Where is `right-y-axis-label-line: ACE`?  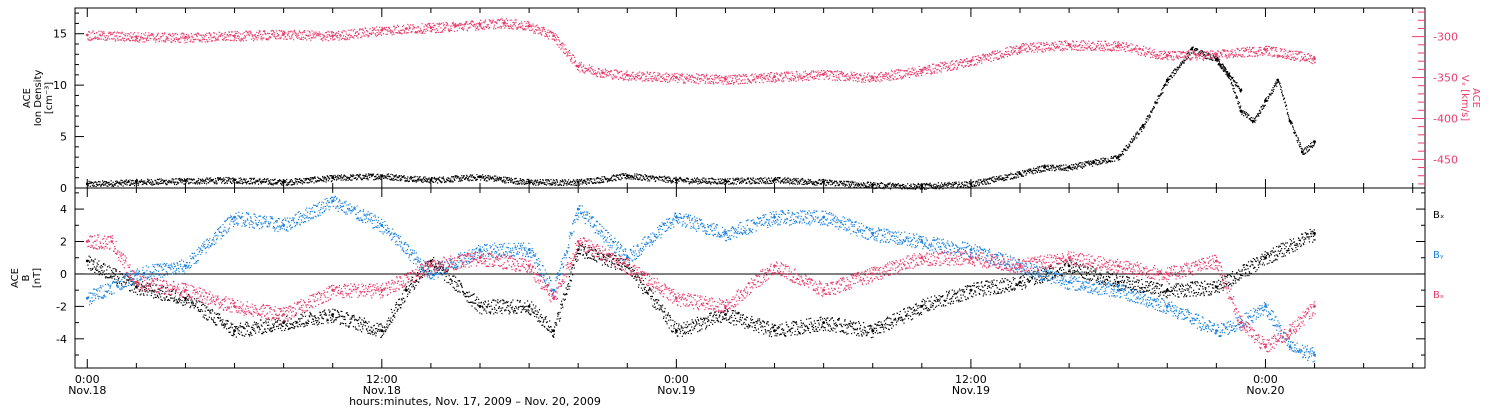 right-y-axis-label-line: ACE is located at coordinates (1475, 98).